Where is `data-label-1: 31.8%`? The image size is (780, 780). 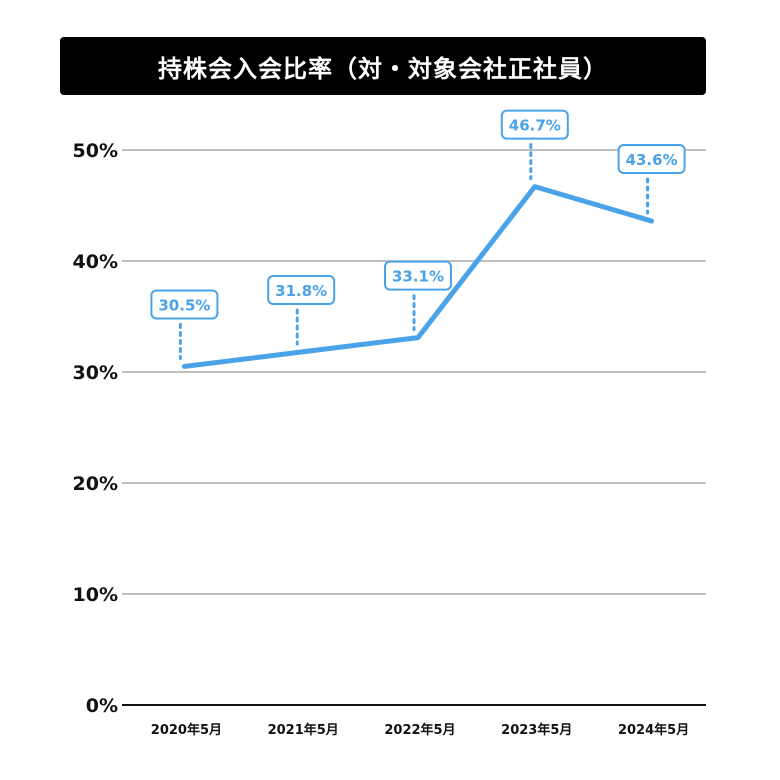
data-label-1: 31.8% is located at coordinates (301, 291).